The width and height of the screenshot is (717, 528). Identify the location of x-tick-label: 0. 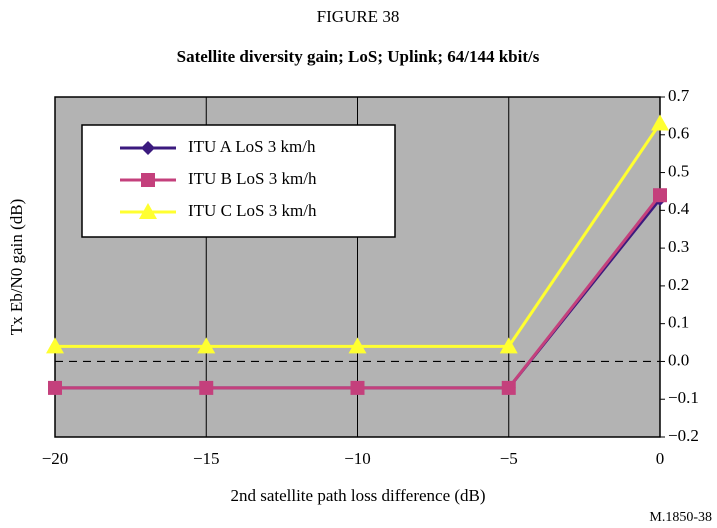
(660, 458).